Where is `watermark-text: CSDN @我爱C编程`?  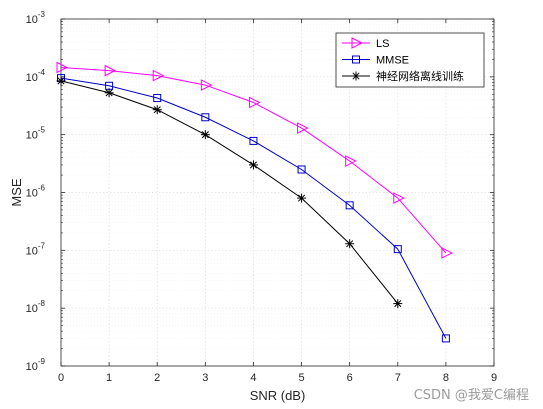 watermark-text: CSDN @我爱C编程 is located at coordinates (471, 395).